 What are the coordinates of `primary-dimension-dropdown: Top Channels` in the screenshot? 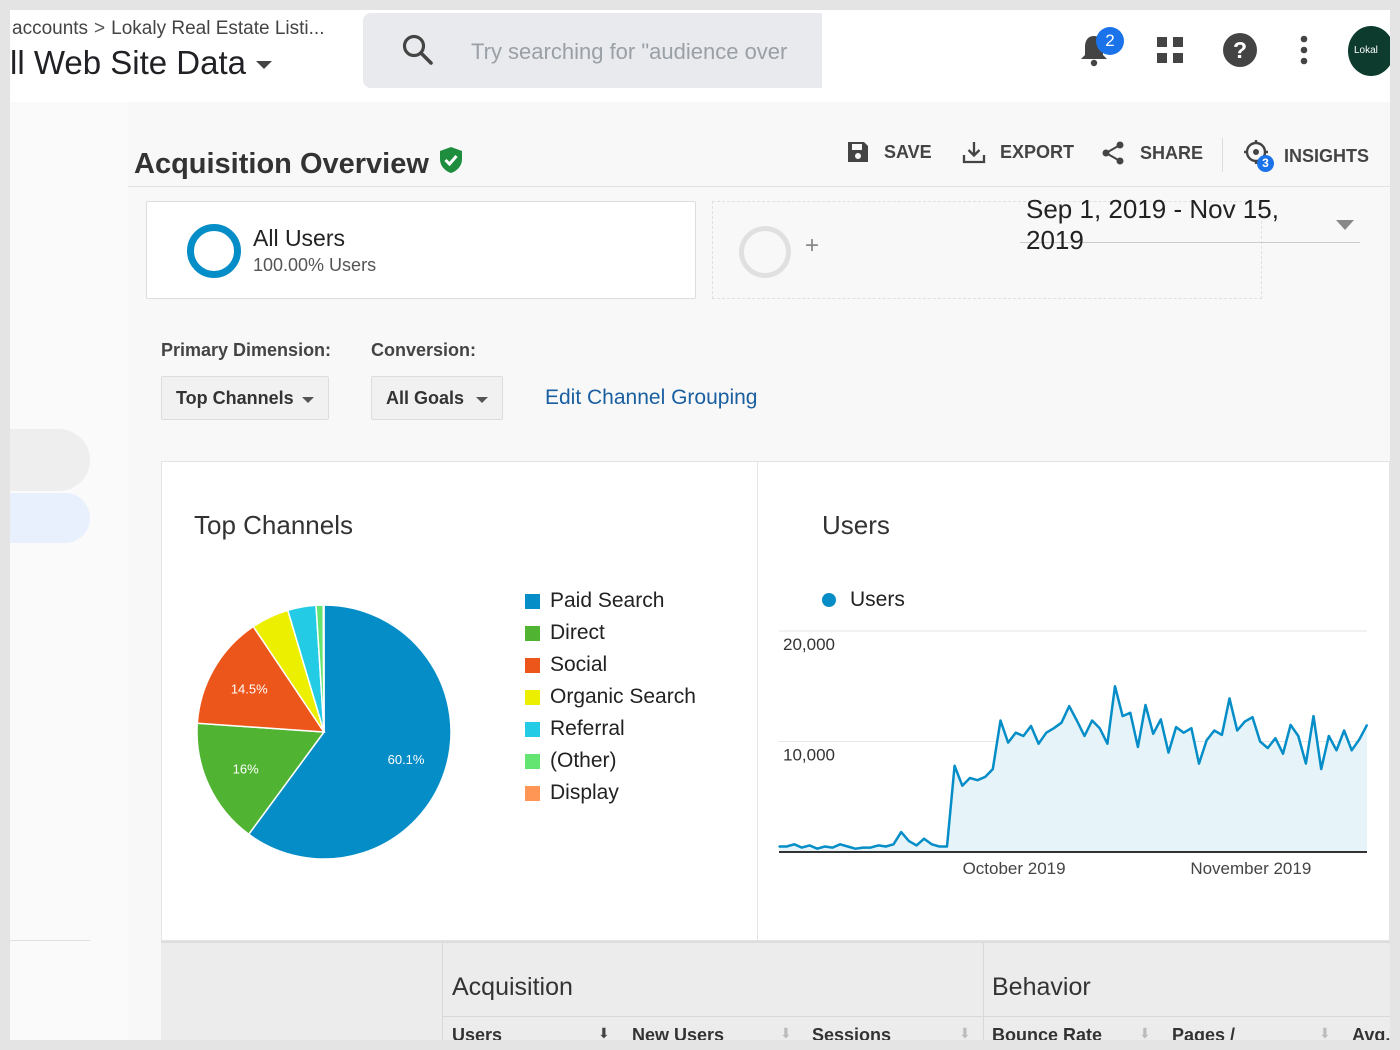 It's located at (245, 398).